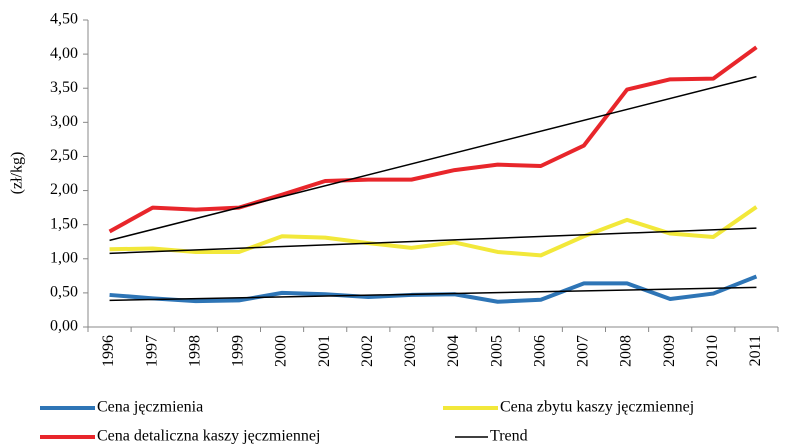 The image size is (786, 448). What do you see at coordinates (64, 53) in the screenshot?
I see `y-tick-label: 4,00` at bounding box center [64, 53].